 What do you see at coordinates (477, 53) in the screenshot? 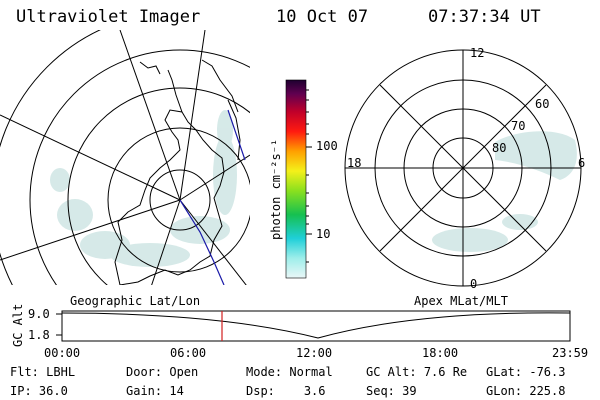
I see `mlt-label-12: 12` at bounding box center [477, 53].